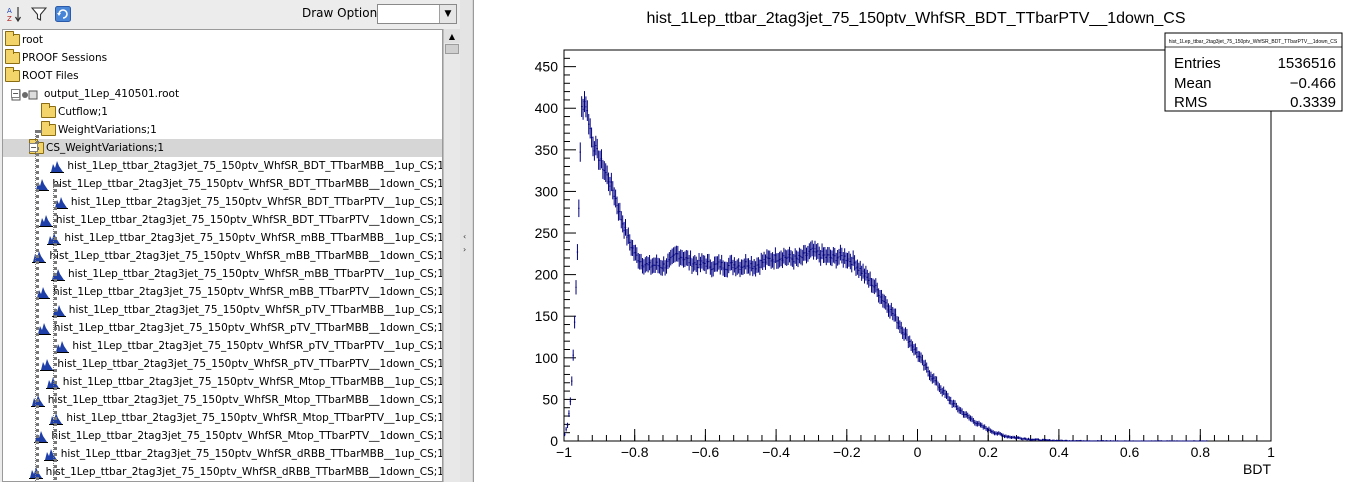 The width and height of the screenshot is (1362, 482). I want to click on tree-item-7: CS_WeightVariations;1, so click(222, 148).